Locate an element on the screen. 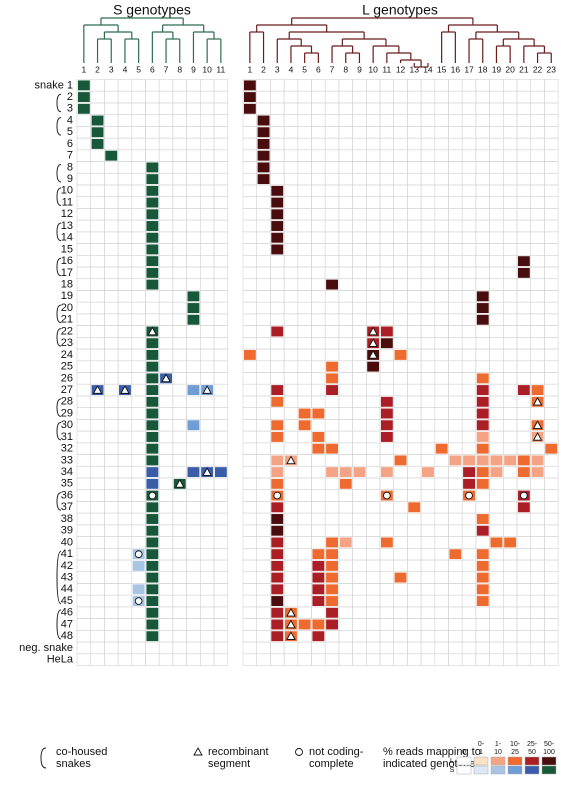 This screenshot has width=561, height=800. legend-text: complete is located at coordinates (331, 764).